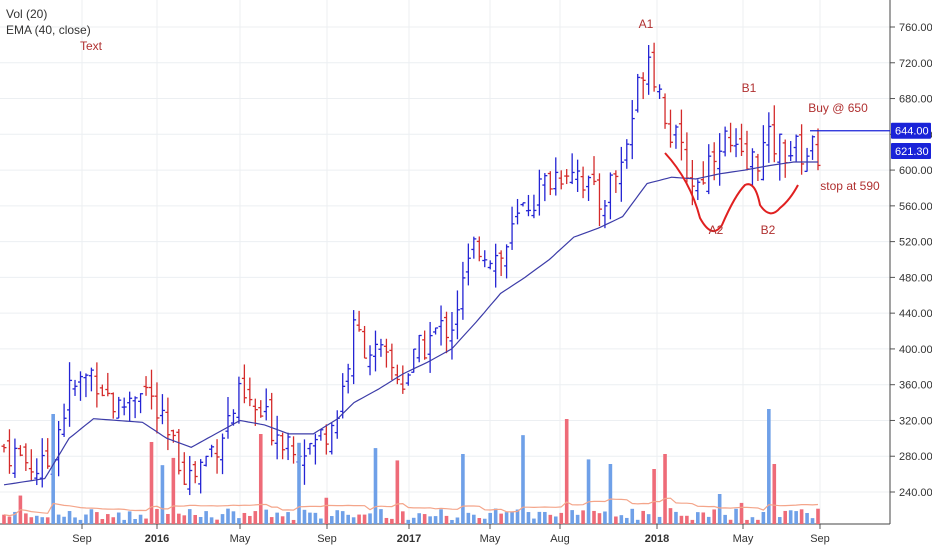  What do you see at coordinates (560, 539) in the screenshot?
I see `x-tick-label: Aug` at bounding box center [560, 539].